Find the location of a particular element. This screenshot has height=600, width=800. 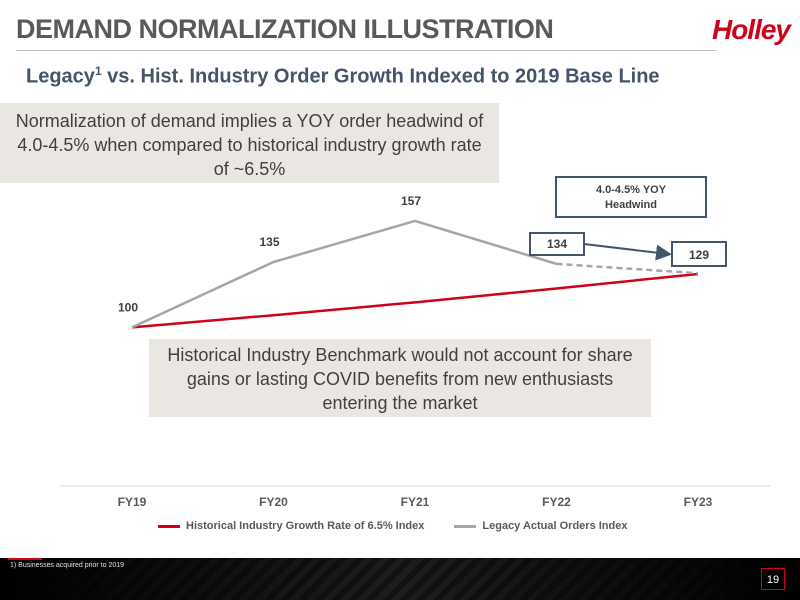

series-line-legacy is located at coordinates (344, 274).